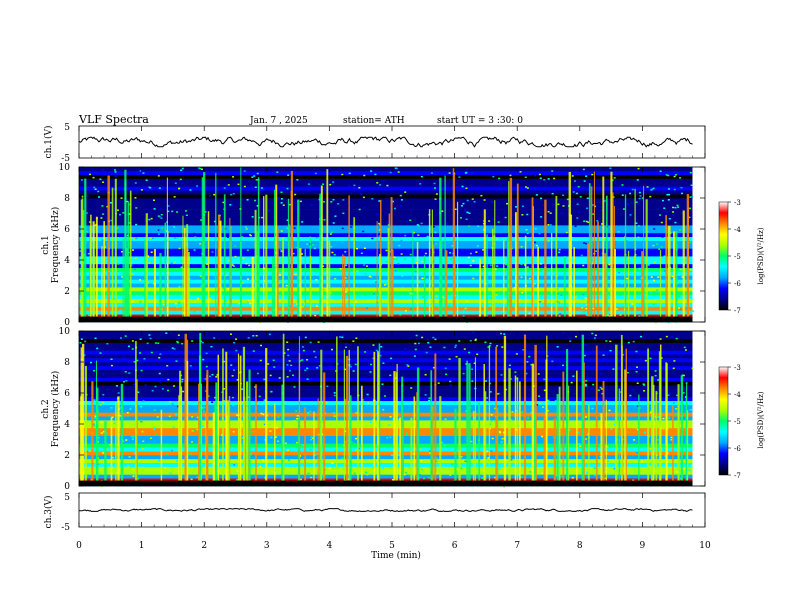 This screenshot has height=612, width=792. I want to click on frequency-ticklabel: 8, so click(67, 199).